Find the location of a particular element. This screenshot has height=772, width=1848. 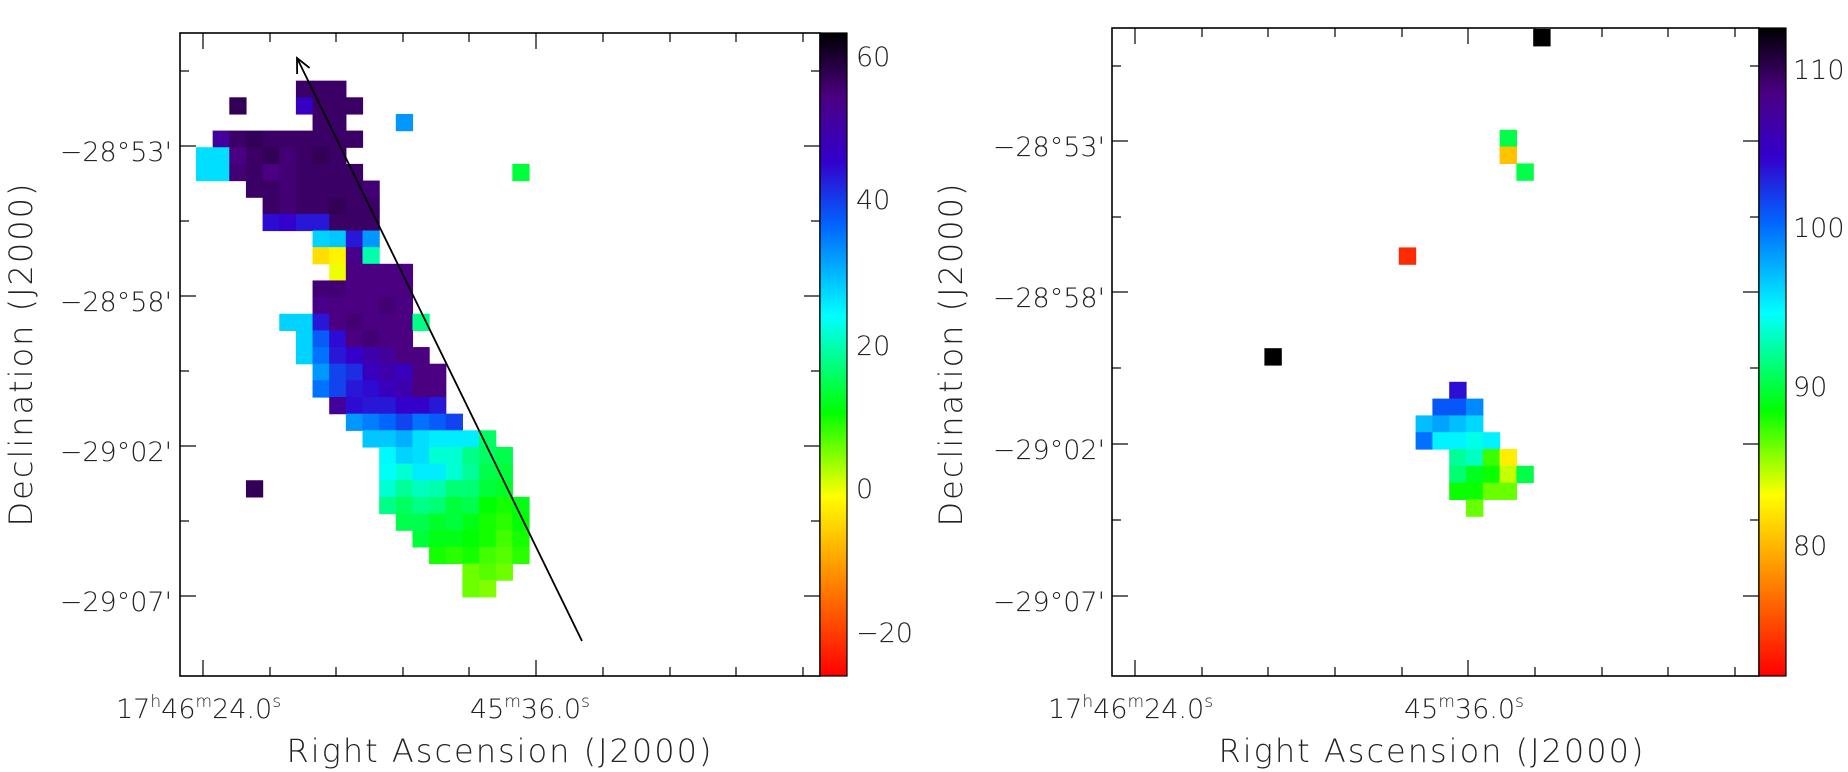

direction-arrow-head is located at coordinates (303, 65).